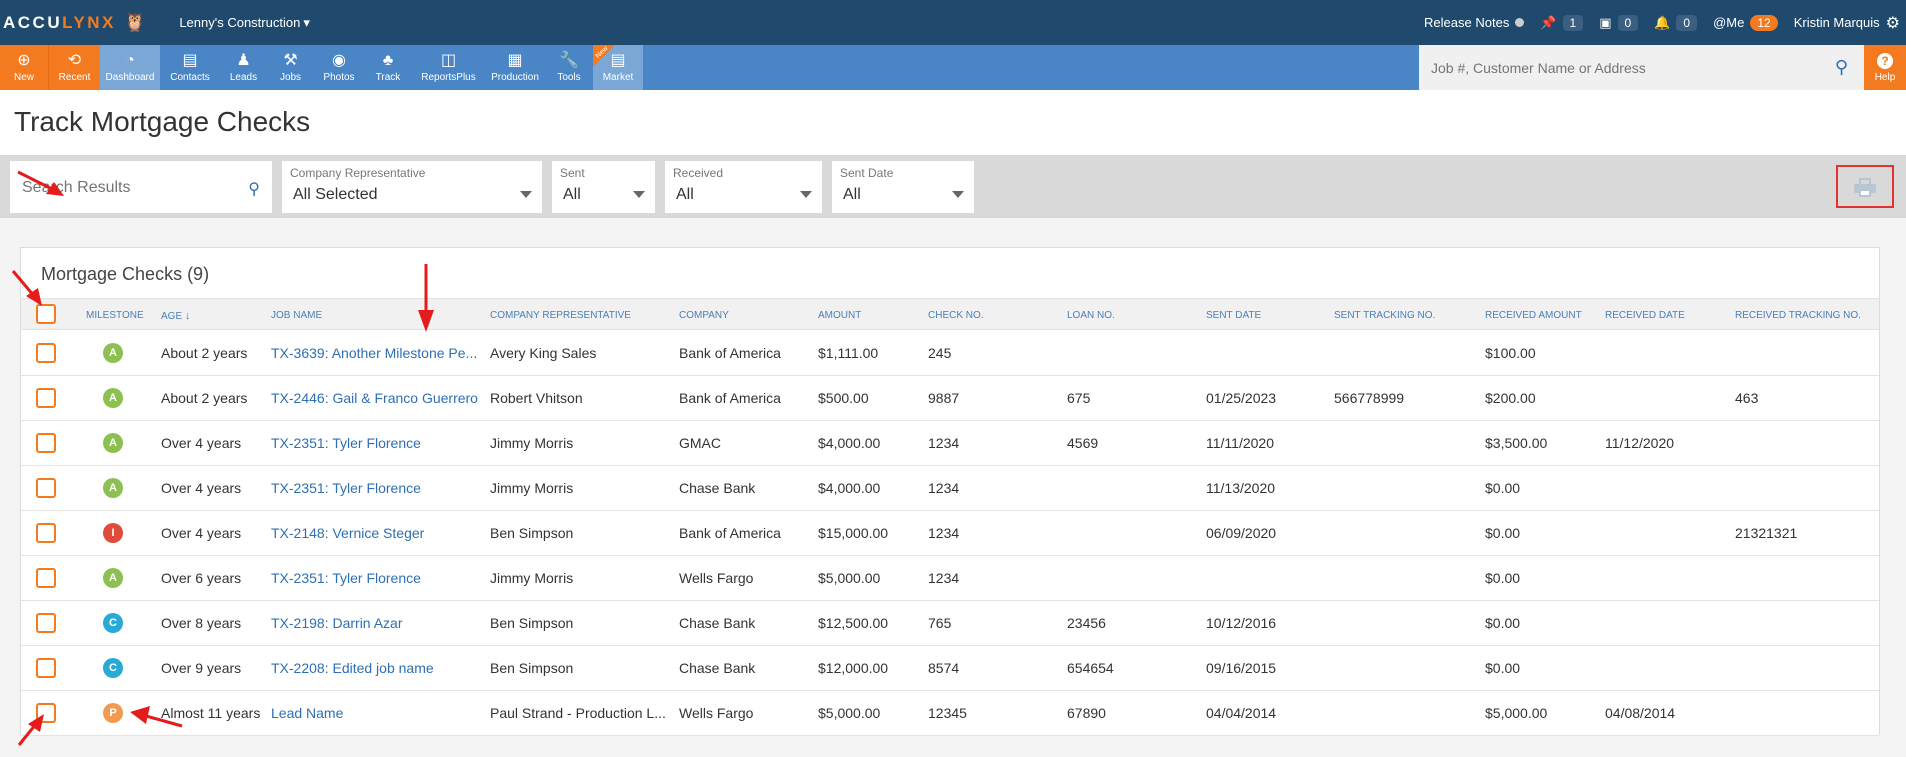 The height and width of the screenshot is (757, 1906). I want to click on received-filter: Received All, so click(743, 187).